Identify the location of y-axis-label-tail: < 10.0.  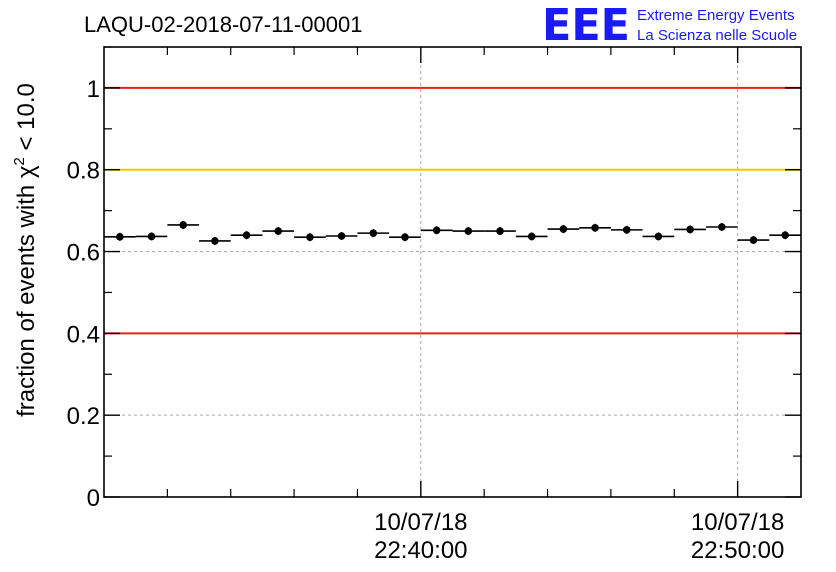
(26, 120).